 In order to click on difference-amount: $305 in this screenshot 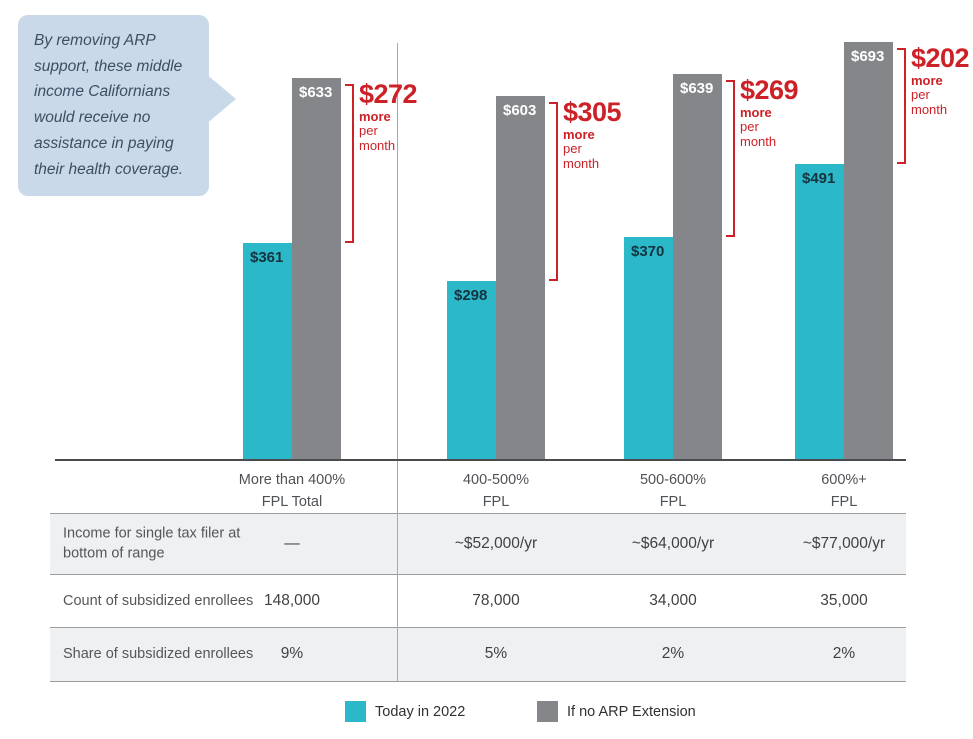, I will do `click(592, 112)`.